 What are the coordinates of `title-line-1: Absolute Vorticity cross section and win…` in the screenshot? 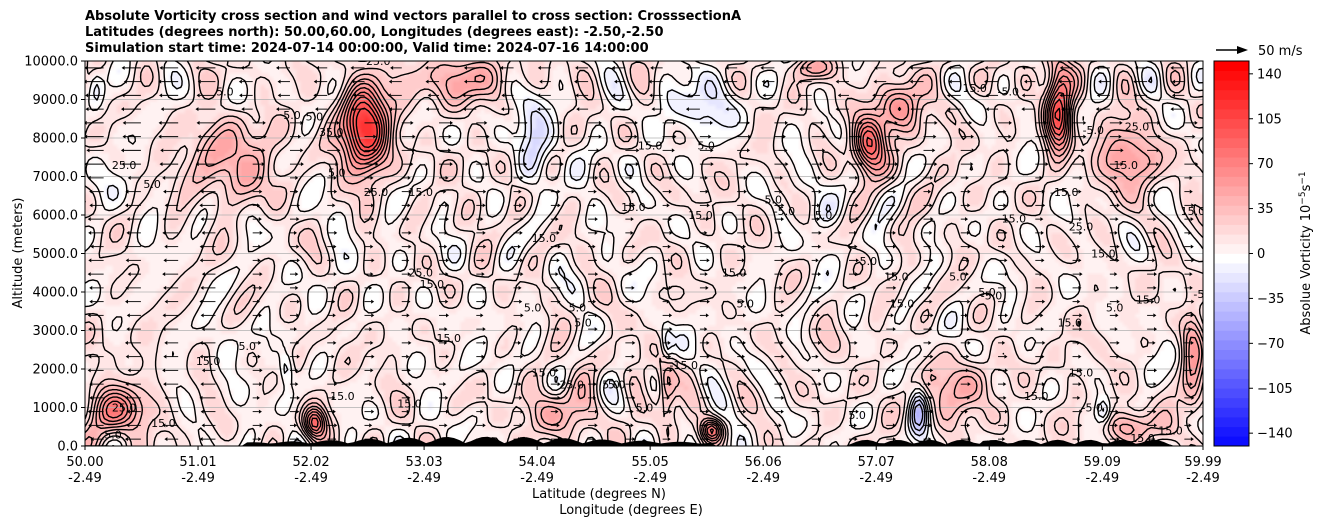 It's located at (413, 16).